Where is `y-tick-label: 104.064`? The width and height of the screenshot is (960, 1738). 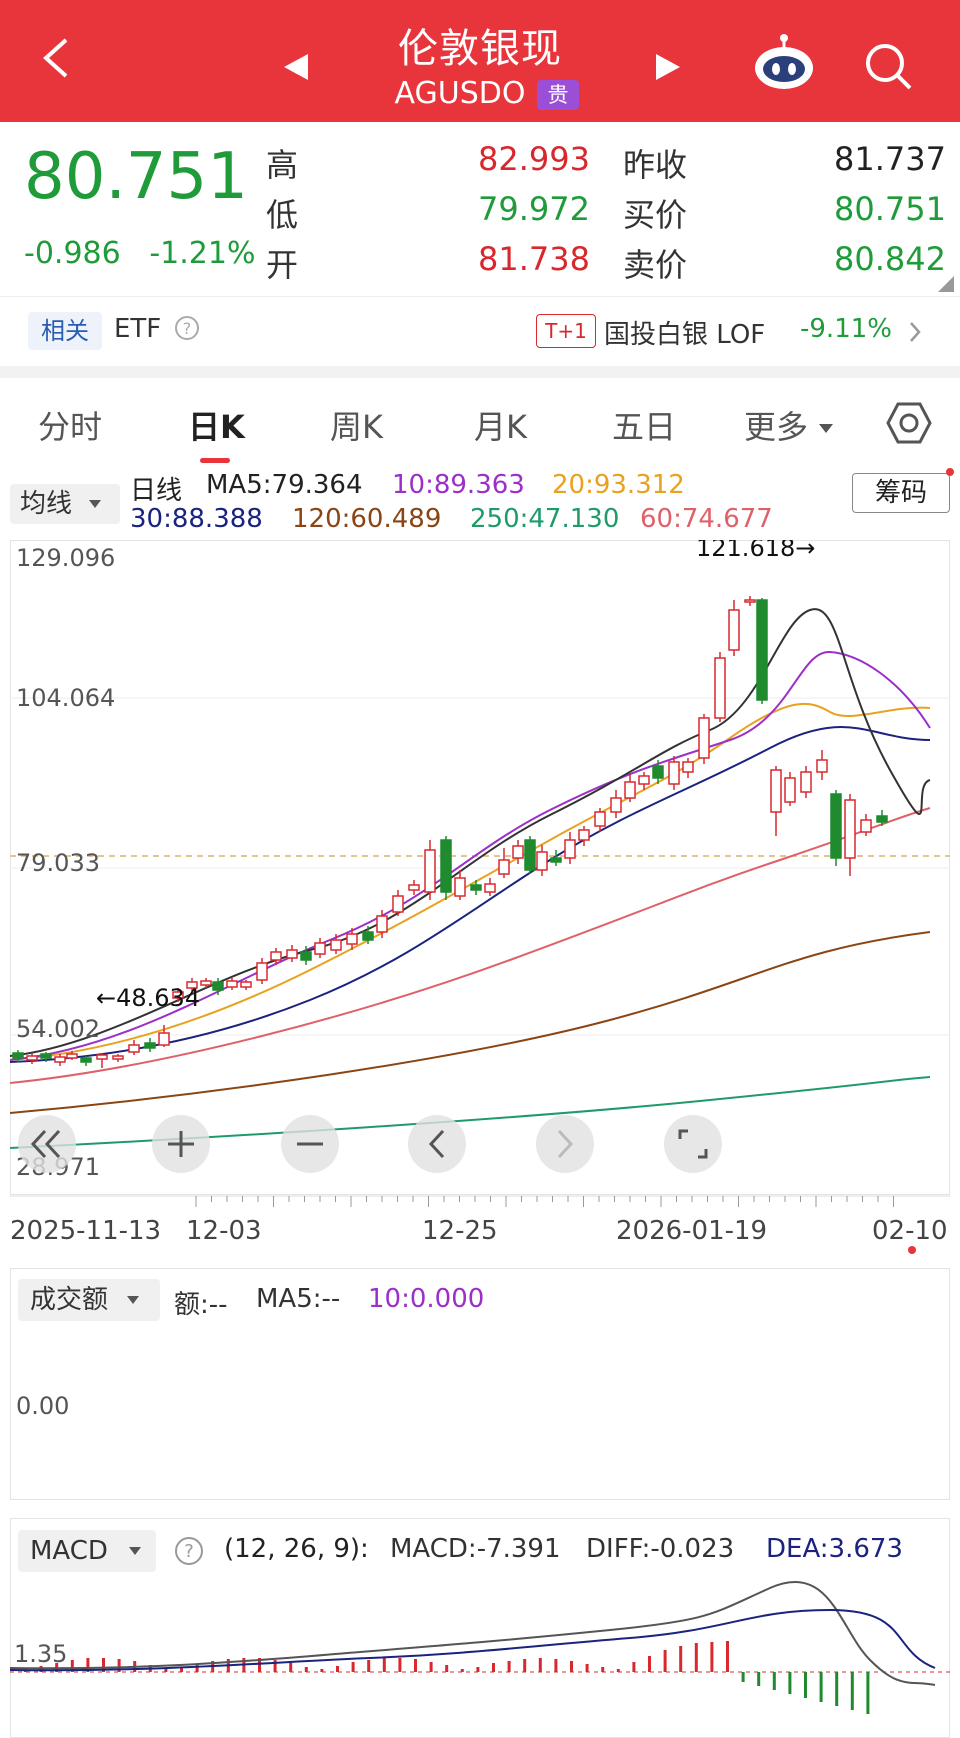 y-tick-label: 104.064 is located at coordinates (66, 698).